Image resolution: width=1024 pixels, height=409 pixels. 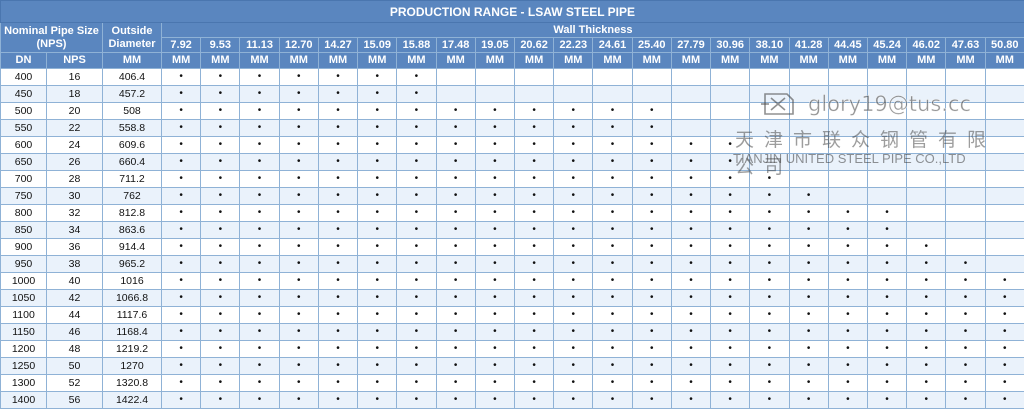 I want to click on thickness-header: 50.80, so click(x=1004, y=45).